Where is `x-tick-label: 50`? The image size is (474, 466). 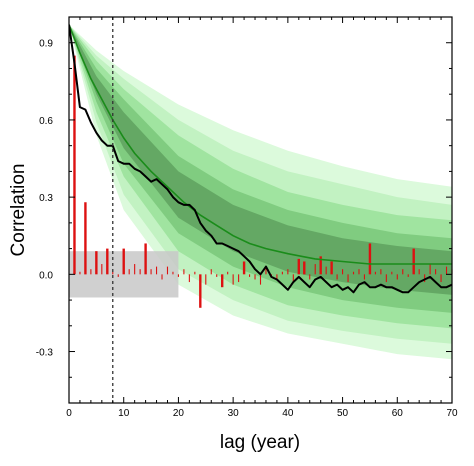
x-tick-label: 50 is located at coordinates (343, 413).